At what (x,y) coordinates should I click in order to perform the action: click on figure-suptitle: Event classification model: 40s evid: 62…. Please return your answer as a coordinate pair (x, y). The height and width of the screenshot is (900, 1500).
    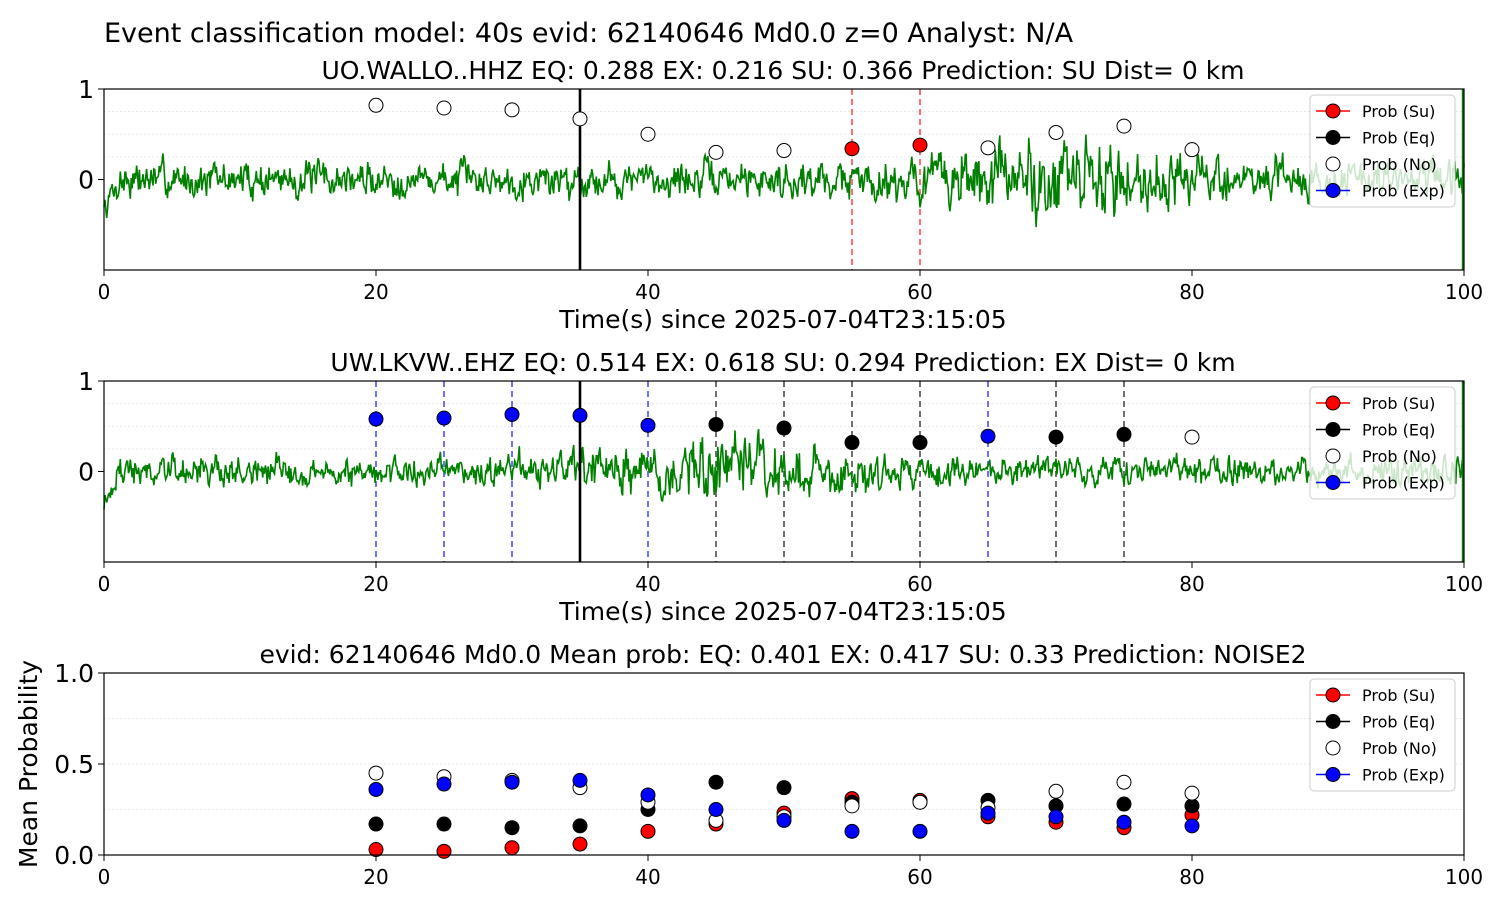
    Looking at the image, I should click on (589, 33).